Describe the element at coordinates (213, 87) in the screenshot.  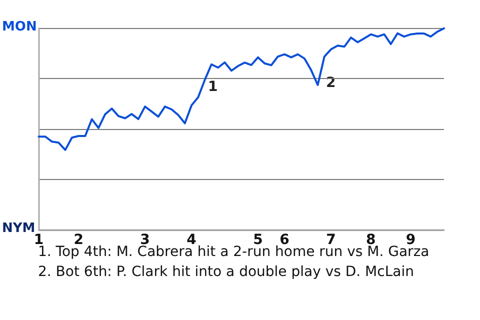
I see `annotation: 1` at that location.